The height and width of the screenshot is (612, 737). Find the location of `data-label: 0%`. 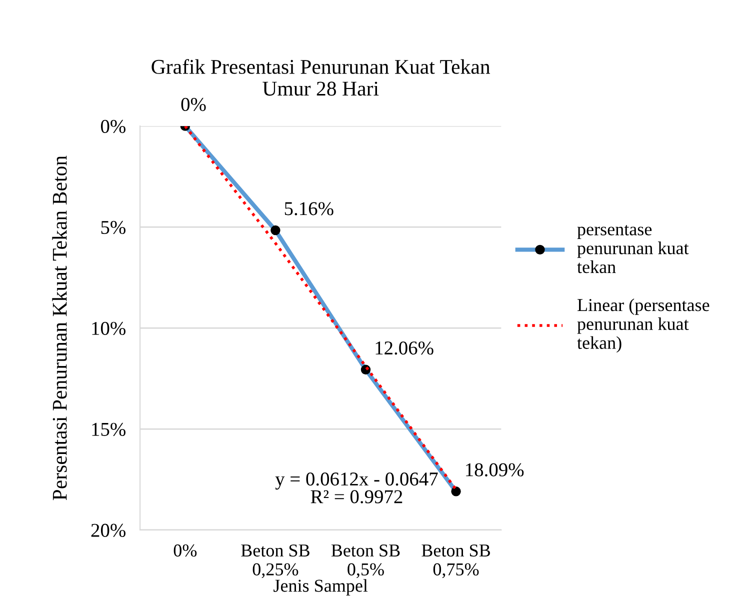

data-label: 0% is located at coordinates (193, 105).